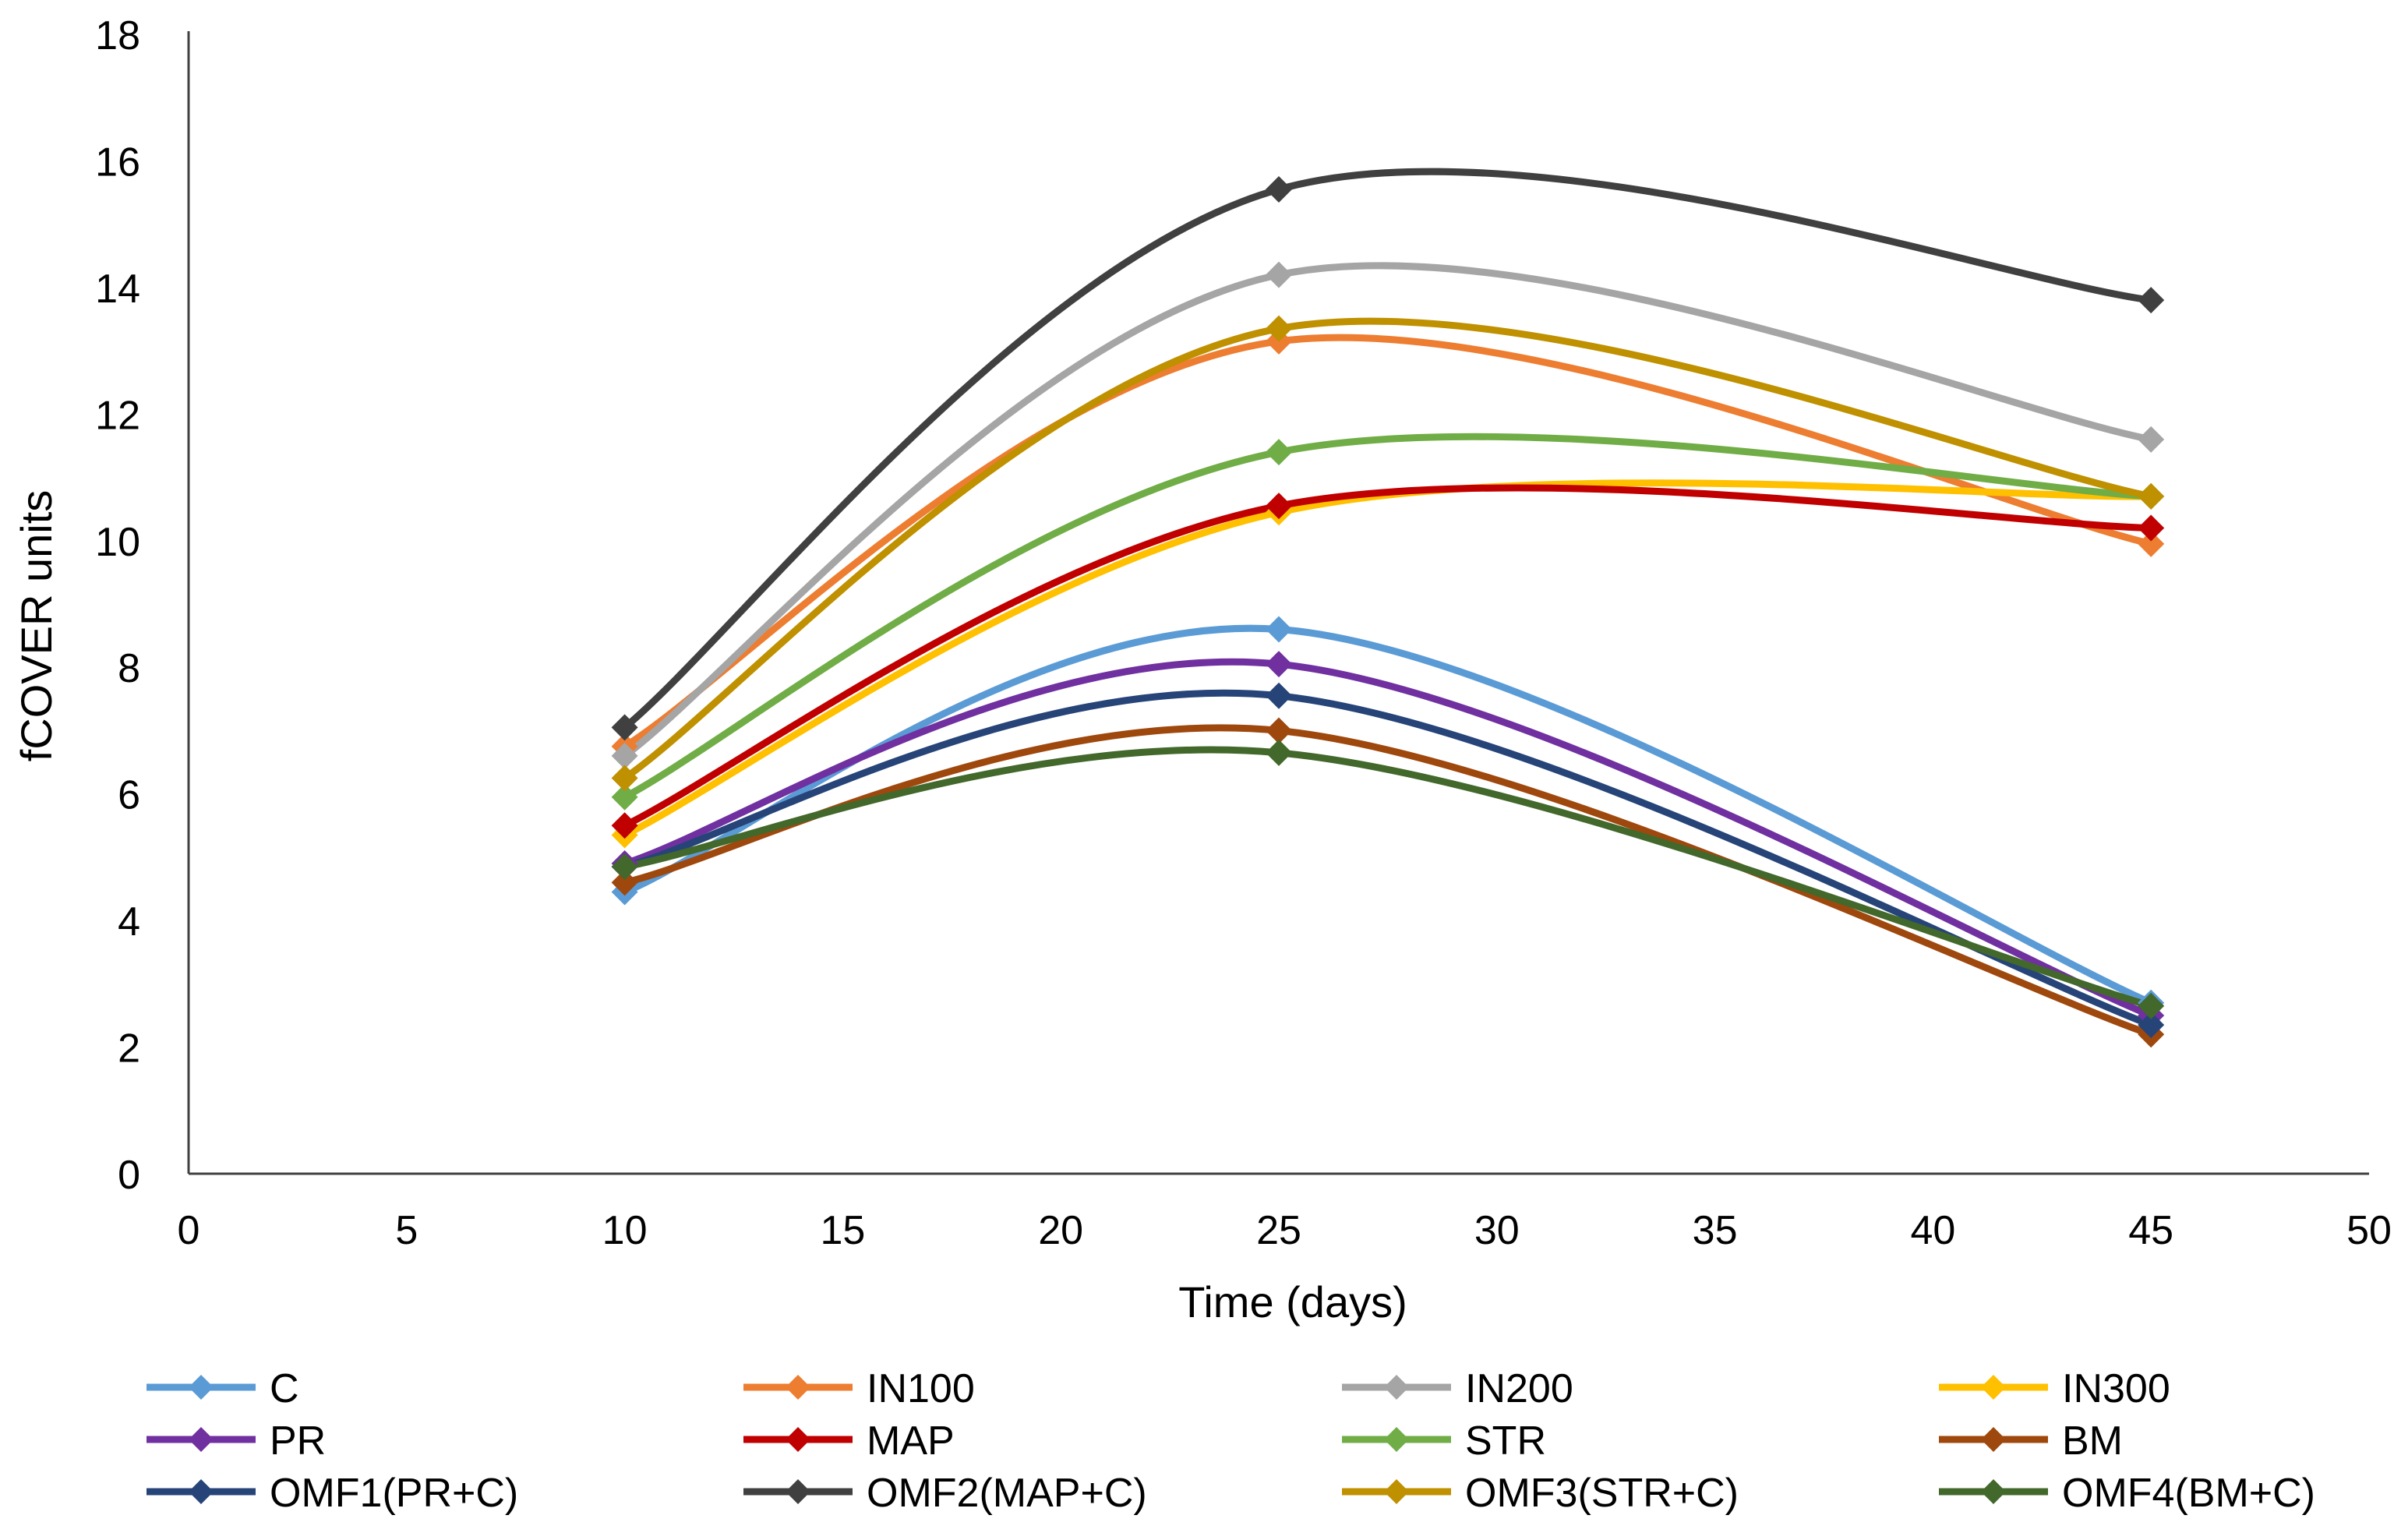  I want to click on legend-marker-c, so click(201, 1387).